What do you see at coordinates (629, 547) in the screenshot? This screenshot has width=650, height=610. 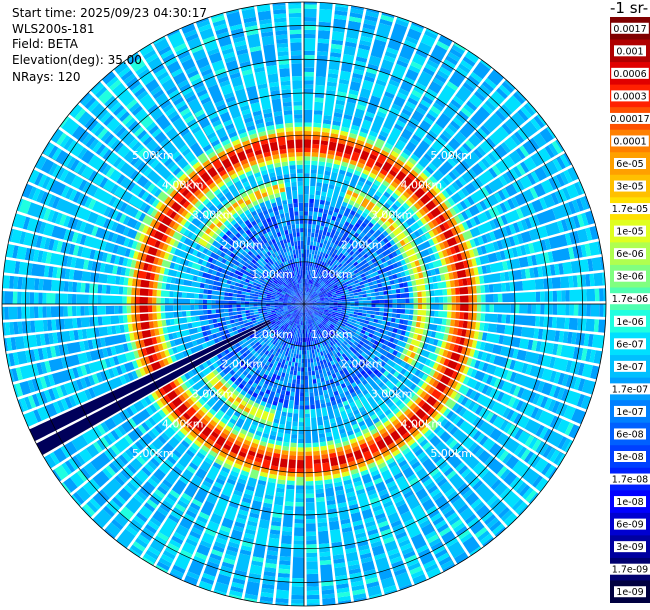 I see `colorbar-label: 3e-09` at bounding box center [629, 547].